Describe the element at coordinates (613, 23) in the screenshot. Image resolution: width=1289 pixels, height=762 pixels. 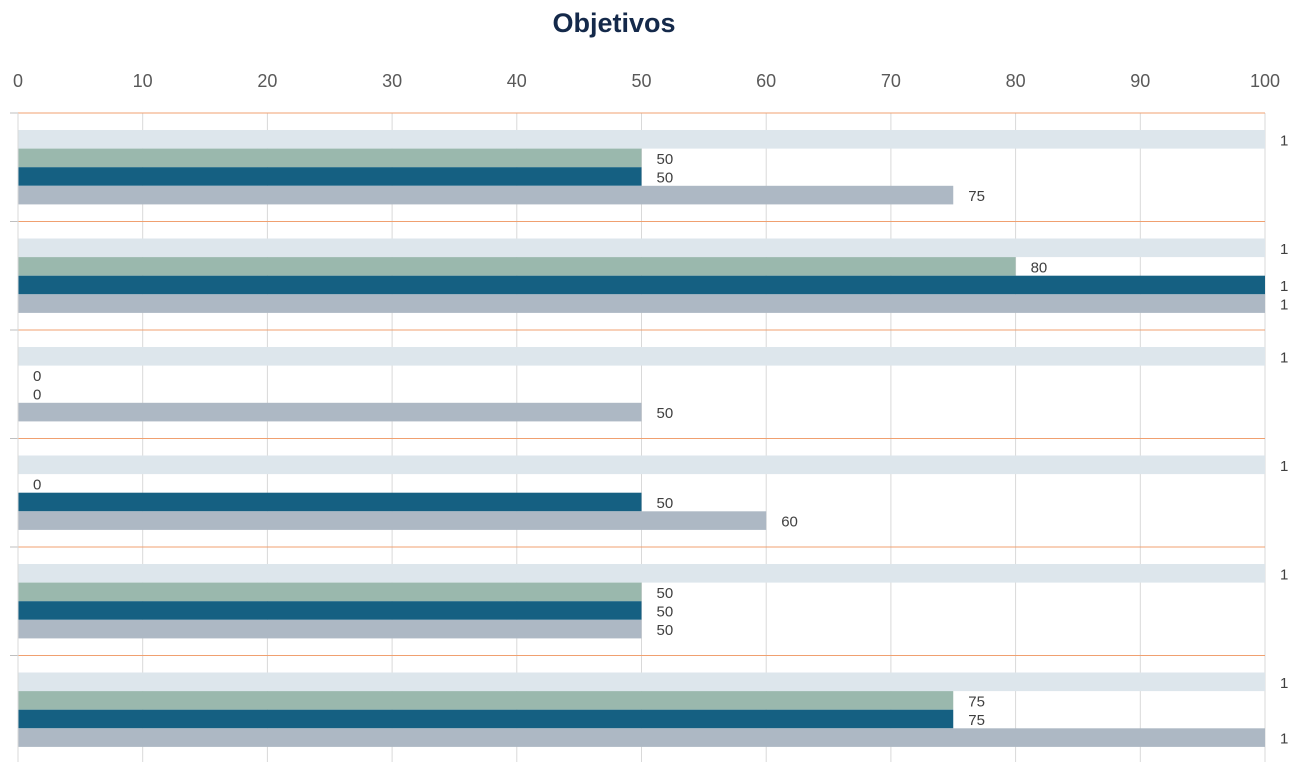
I see `chart-title: Objetivos` at that location.